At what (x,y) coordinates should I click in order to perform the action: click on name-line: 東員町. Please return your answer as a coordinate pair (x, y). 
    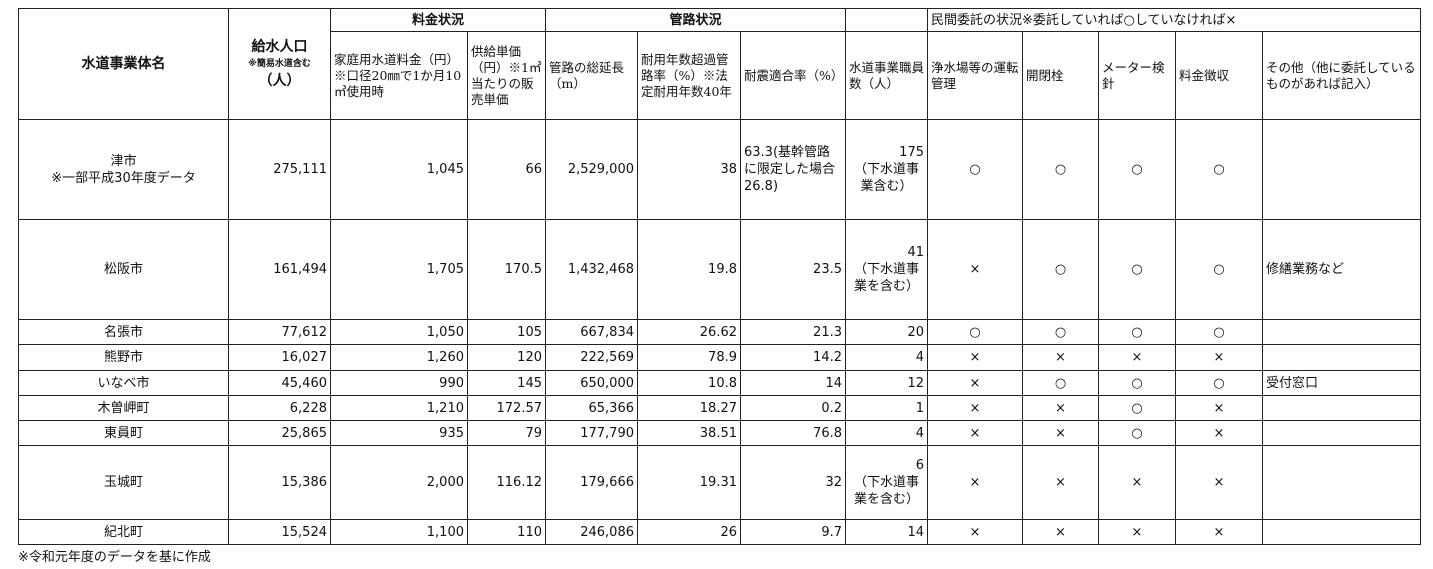
    Looking at the image, I should click on (123, 433).